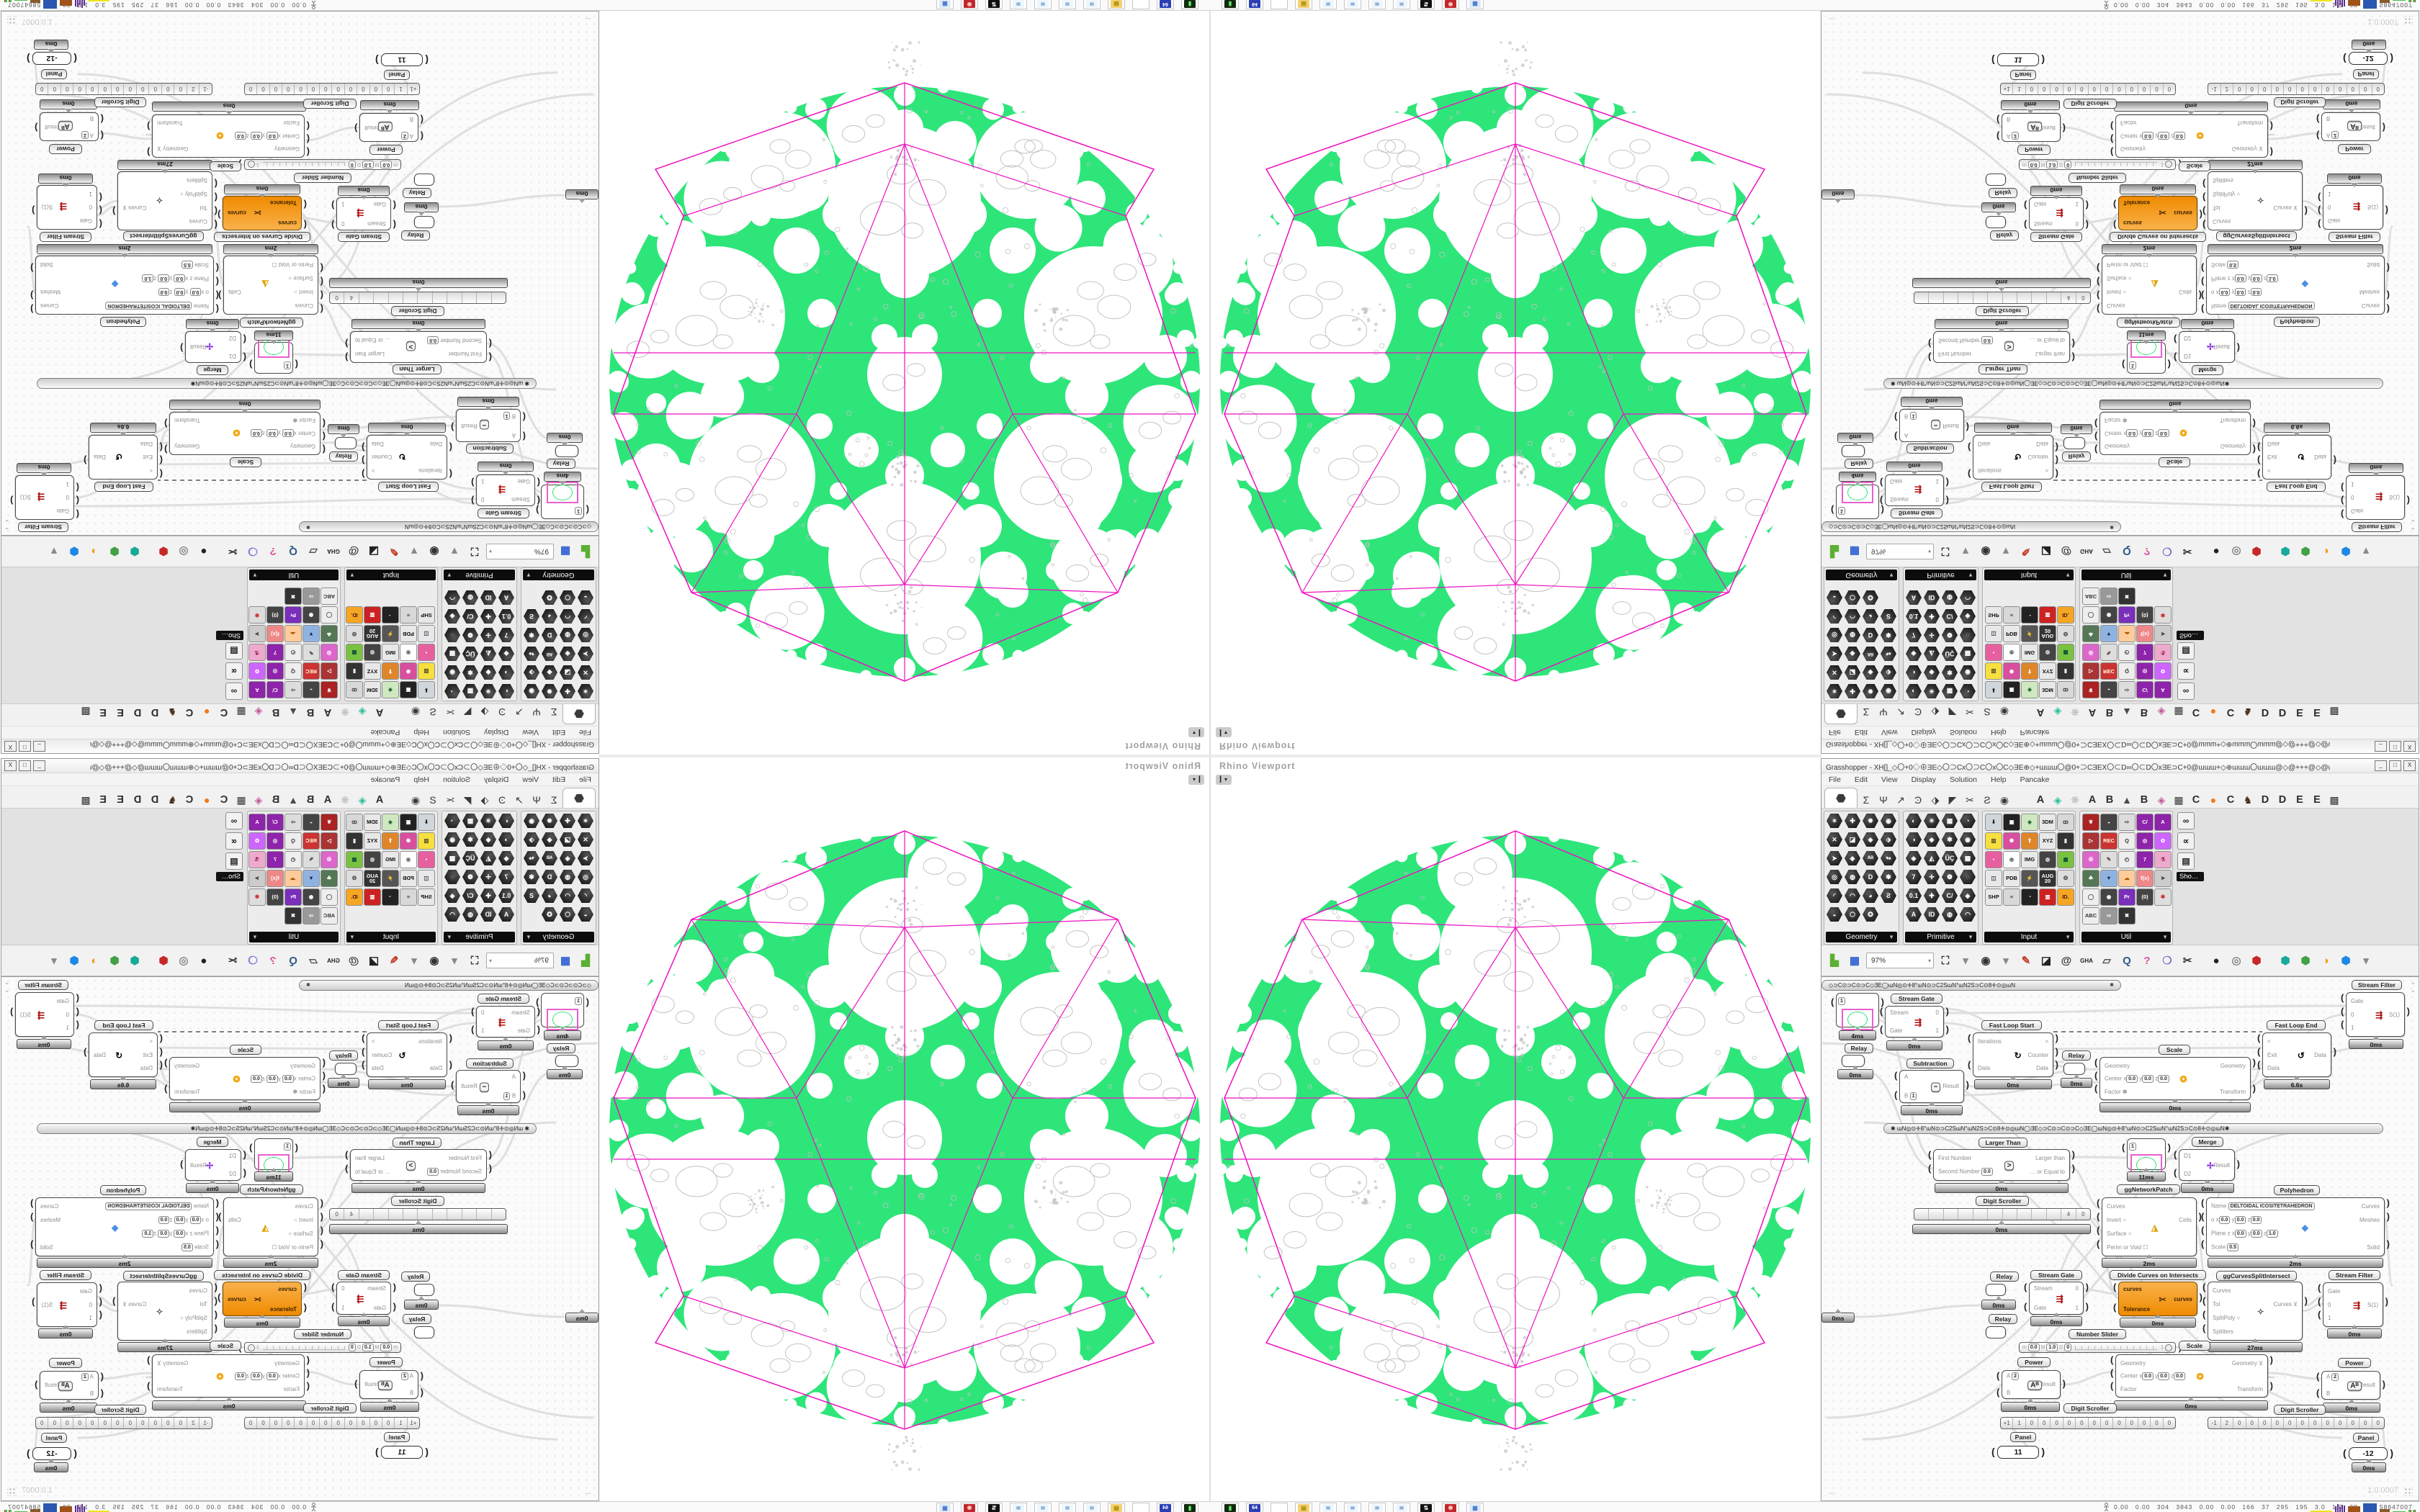 The image size is (2420, 1512). Describe the element at coordinates (490, 449) in the screenshot. I see `label-chip: Subtraction` at that location.